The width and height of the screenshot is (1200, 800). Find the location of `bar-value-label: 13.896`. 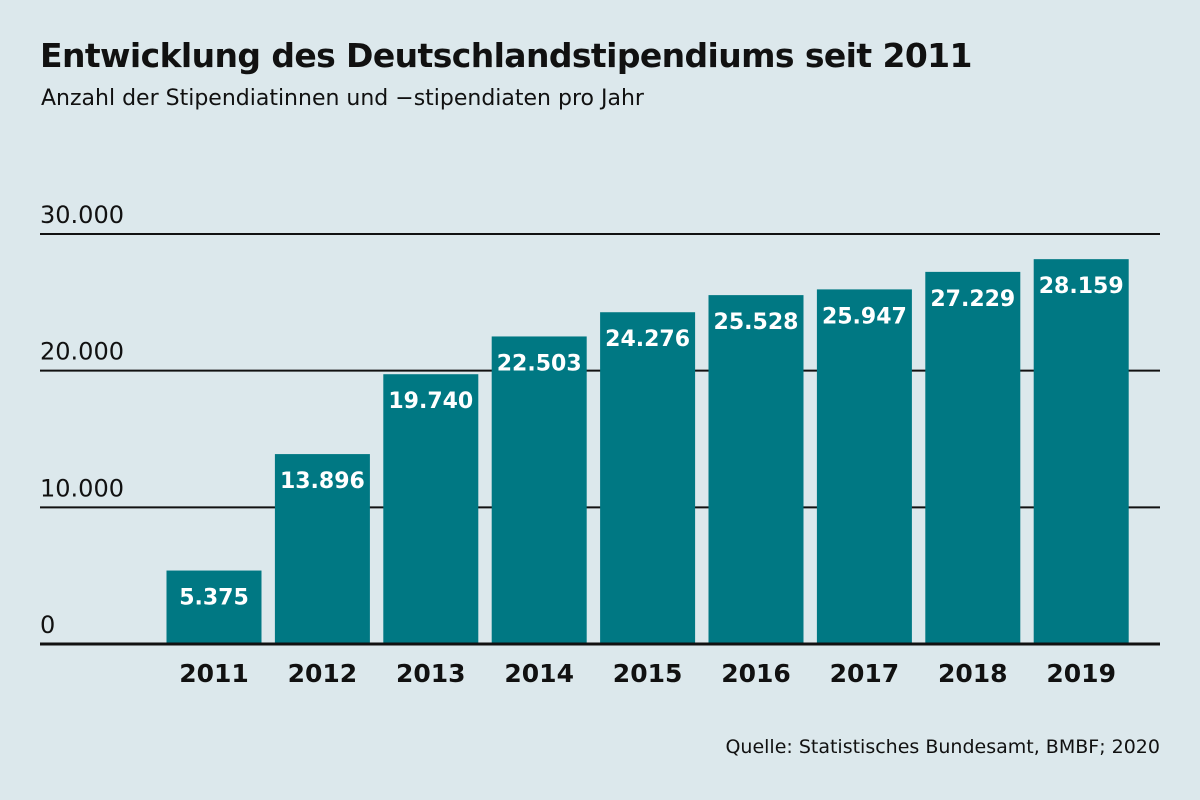

bar-value-label: 13.896 is located at coordinates (322, 481).